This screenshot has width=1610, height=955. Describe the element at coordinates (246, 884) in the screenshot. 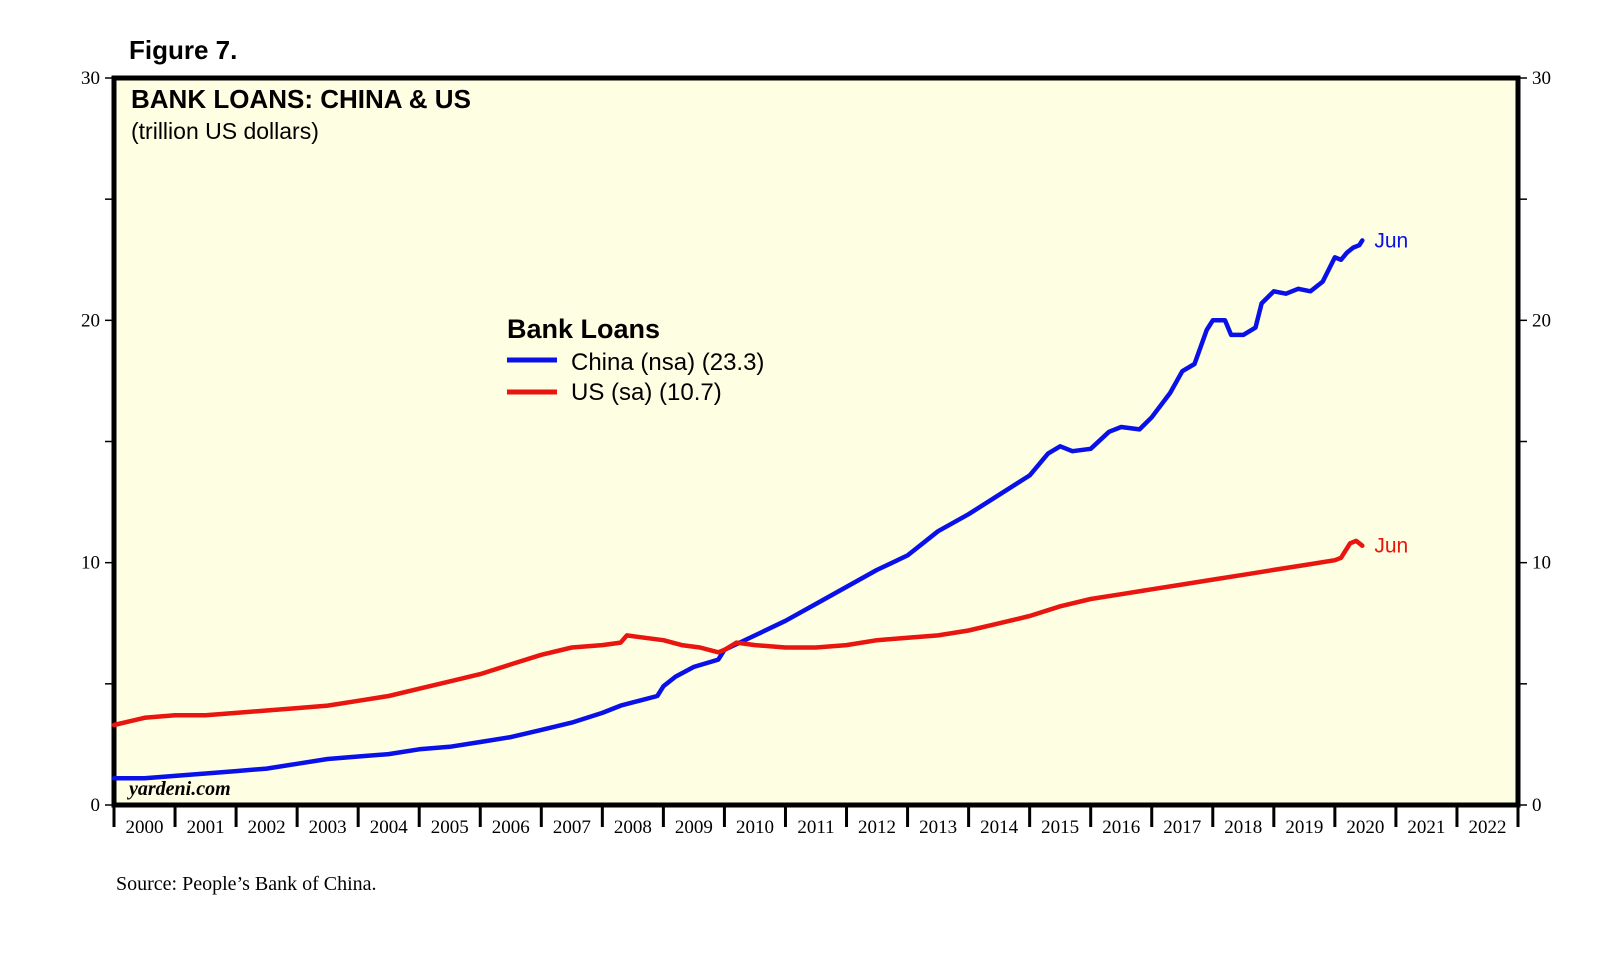

I see `source-note: Source: People’s Bank of China.` at that location.